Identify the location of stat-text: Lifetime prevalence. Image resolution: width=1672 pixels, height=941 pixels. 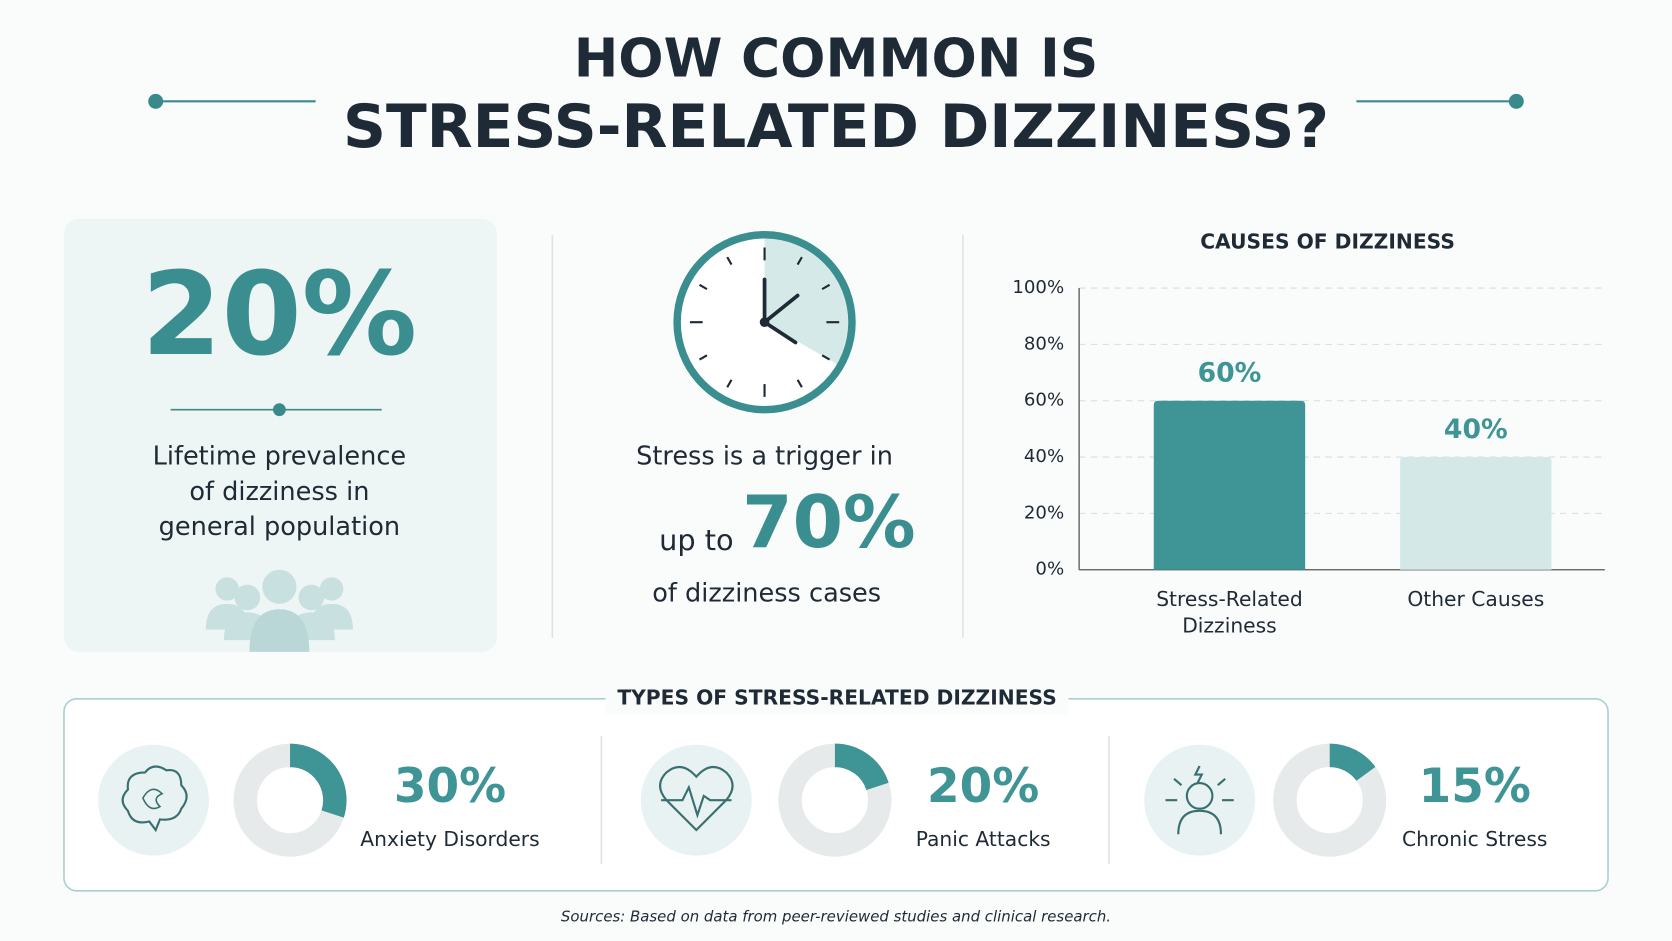
(280, 457).